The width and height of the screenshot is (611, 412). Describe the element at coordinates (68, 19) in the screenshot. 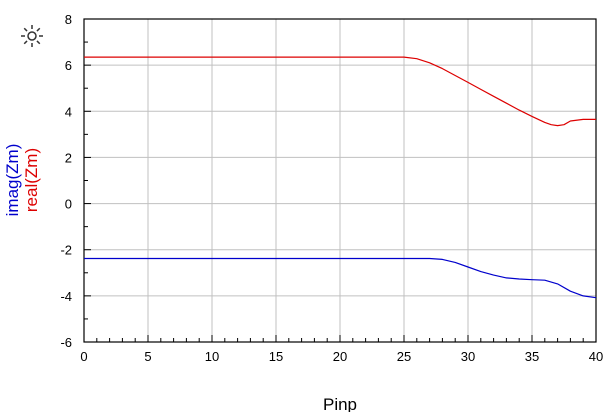

I see `y-tick-label: 8` at that location.